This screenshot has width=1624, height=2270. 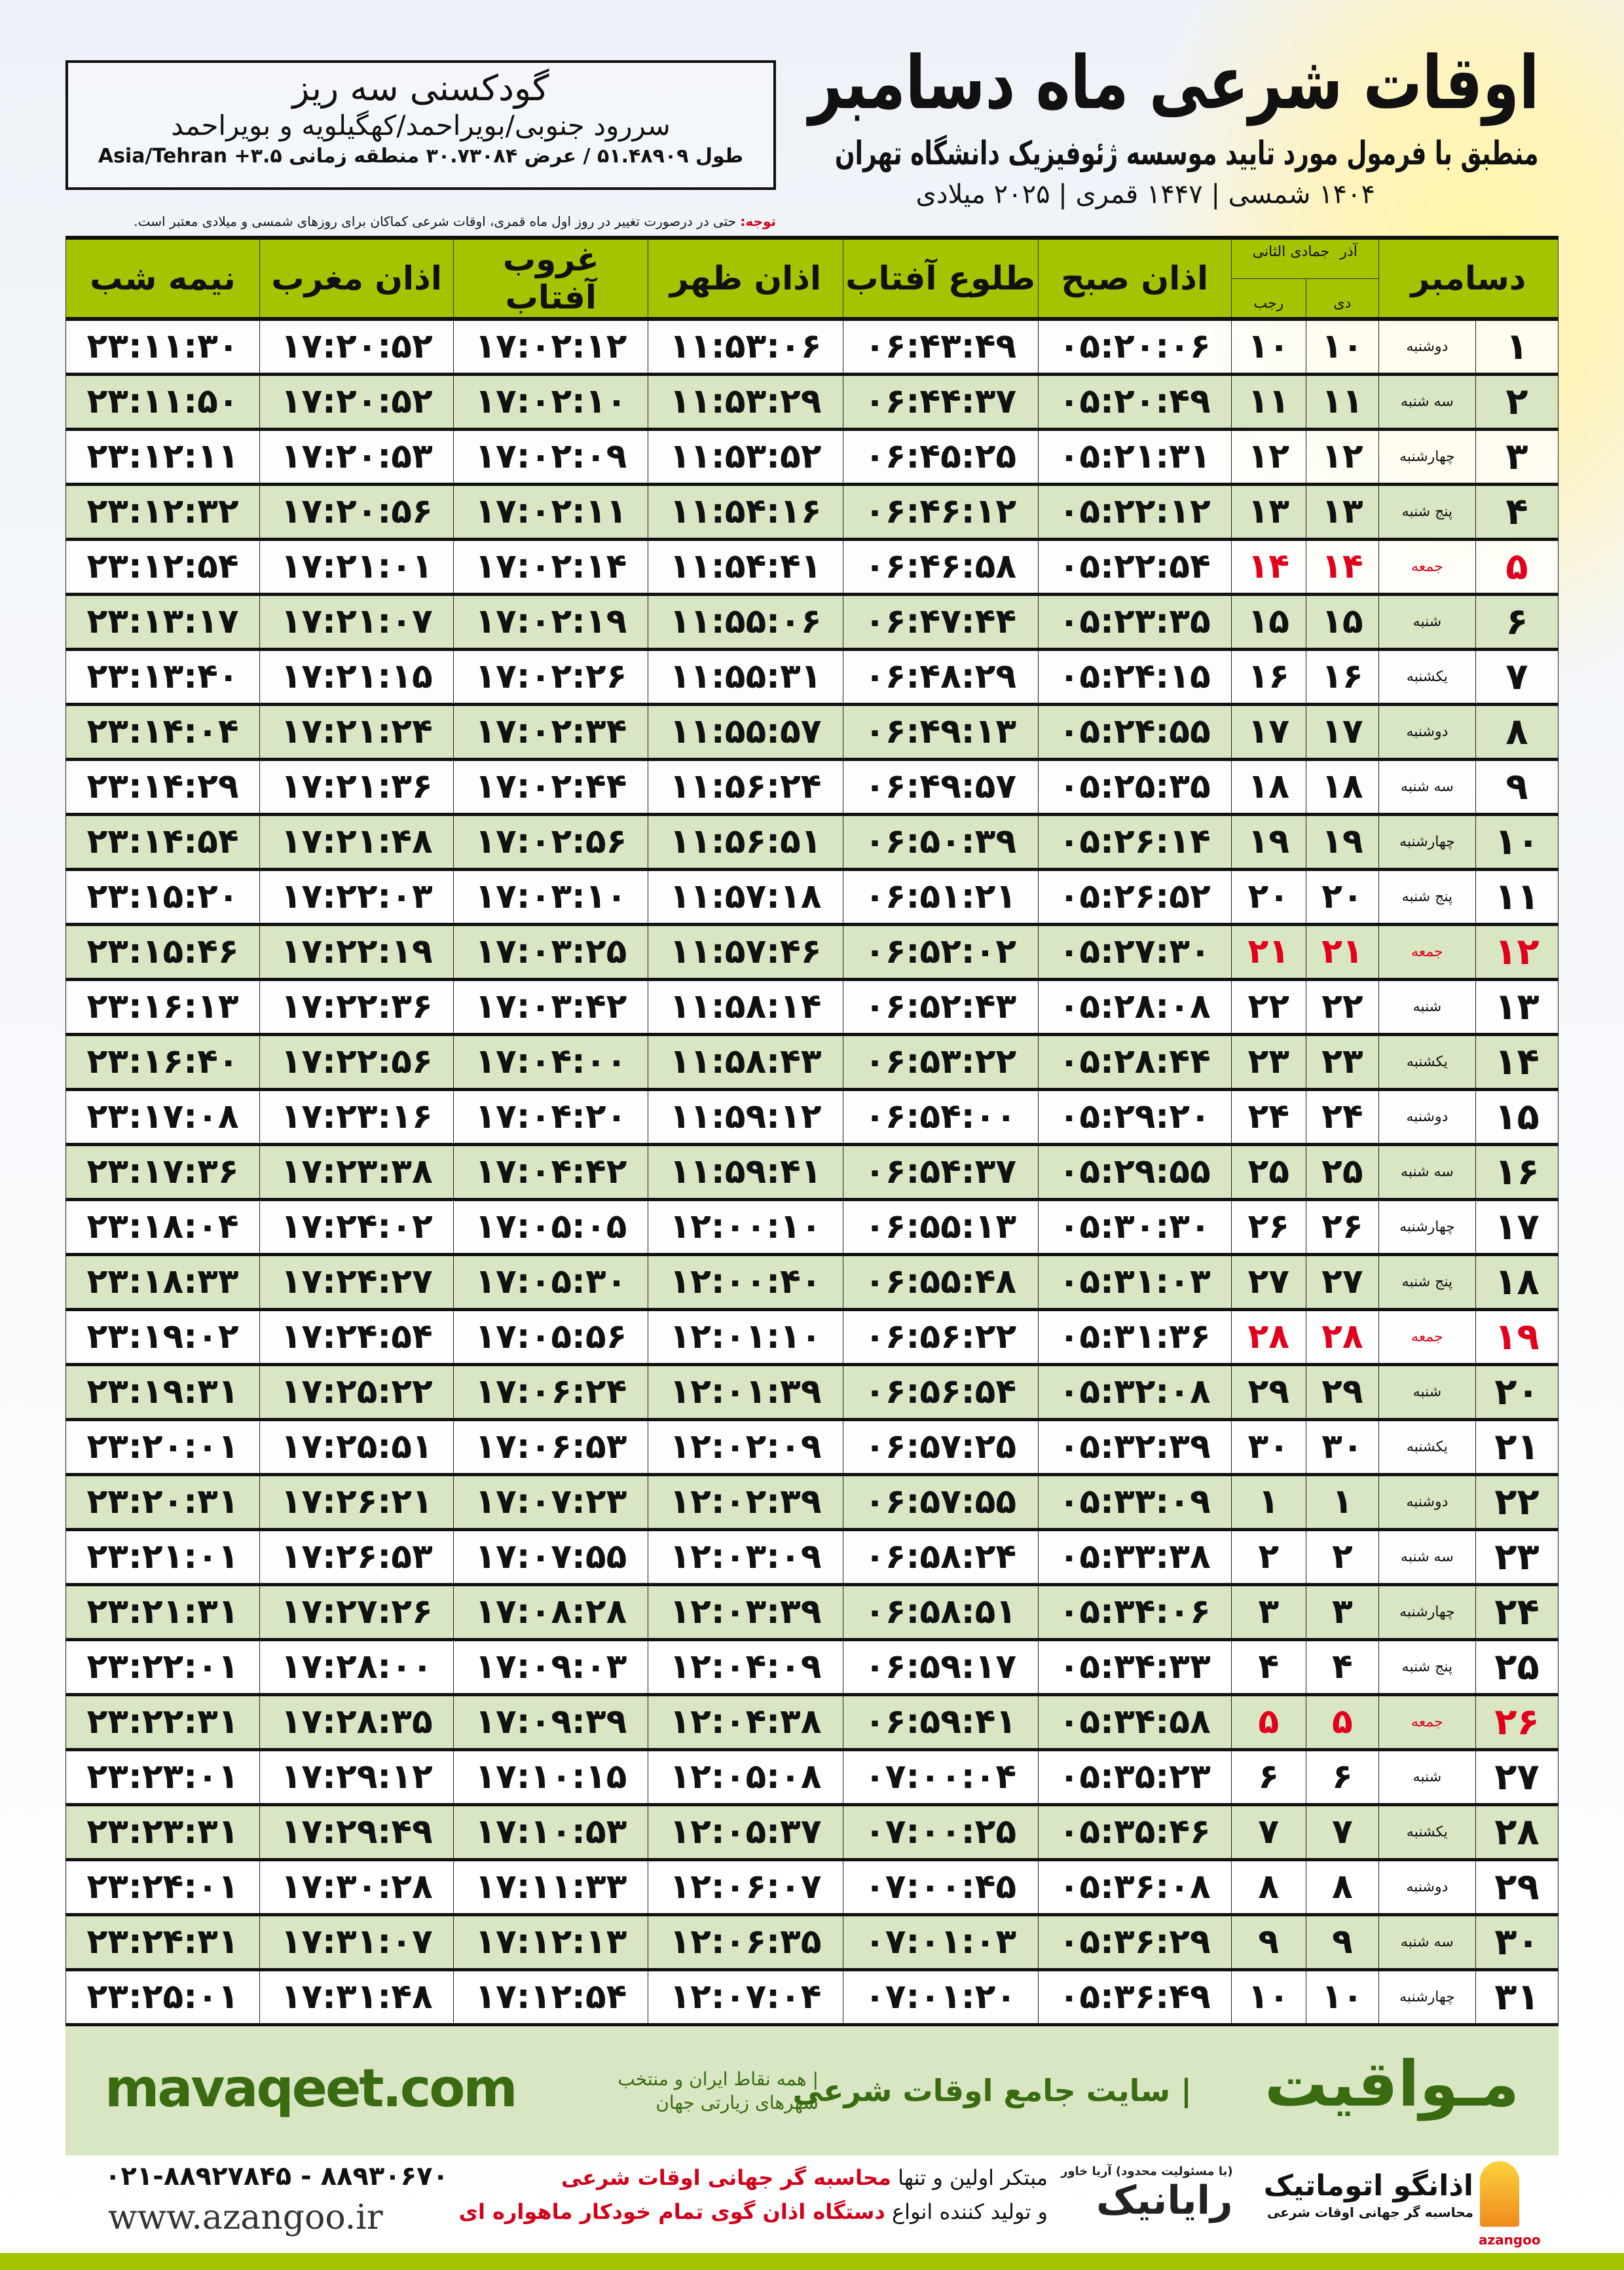 What do you see at coordinates (1268, 402) in the screenshot?
I see `cell-rajab: ۱۱` at bounding box center [1268, 402].